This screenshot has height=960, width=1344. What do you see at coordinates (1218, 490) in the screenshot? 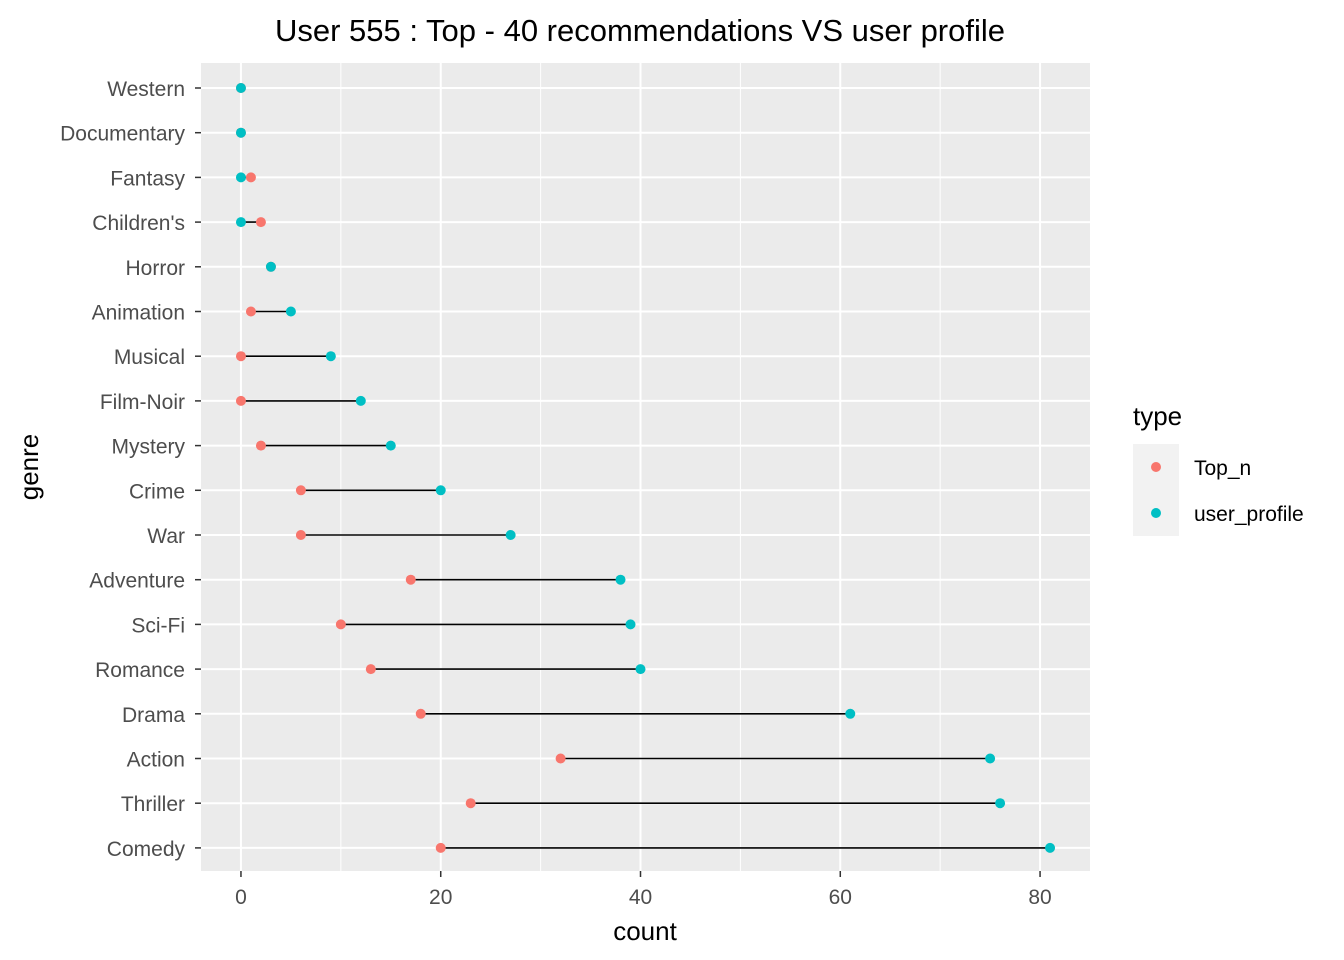
I see `legend: Top_n user_profile` at bounding box center [1218, 490].